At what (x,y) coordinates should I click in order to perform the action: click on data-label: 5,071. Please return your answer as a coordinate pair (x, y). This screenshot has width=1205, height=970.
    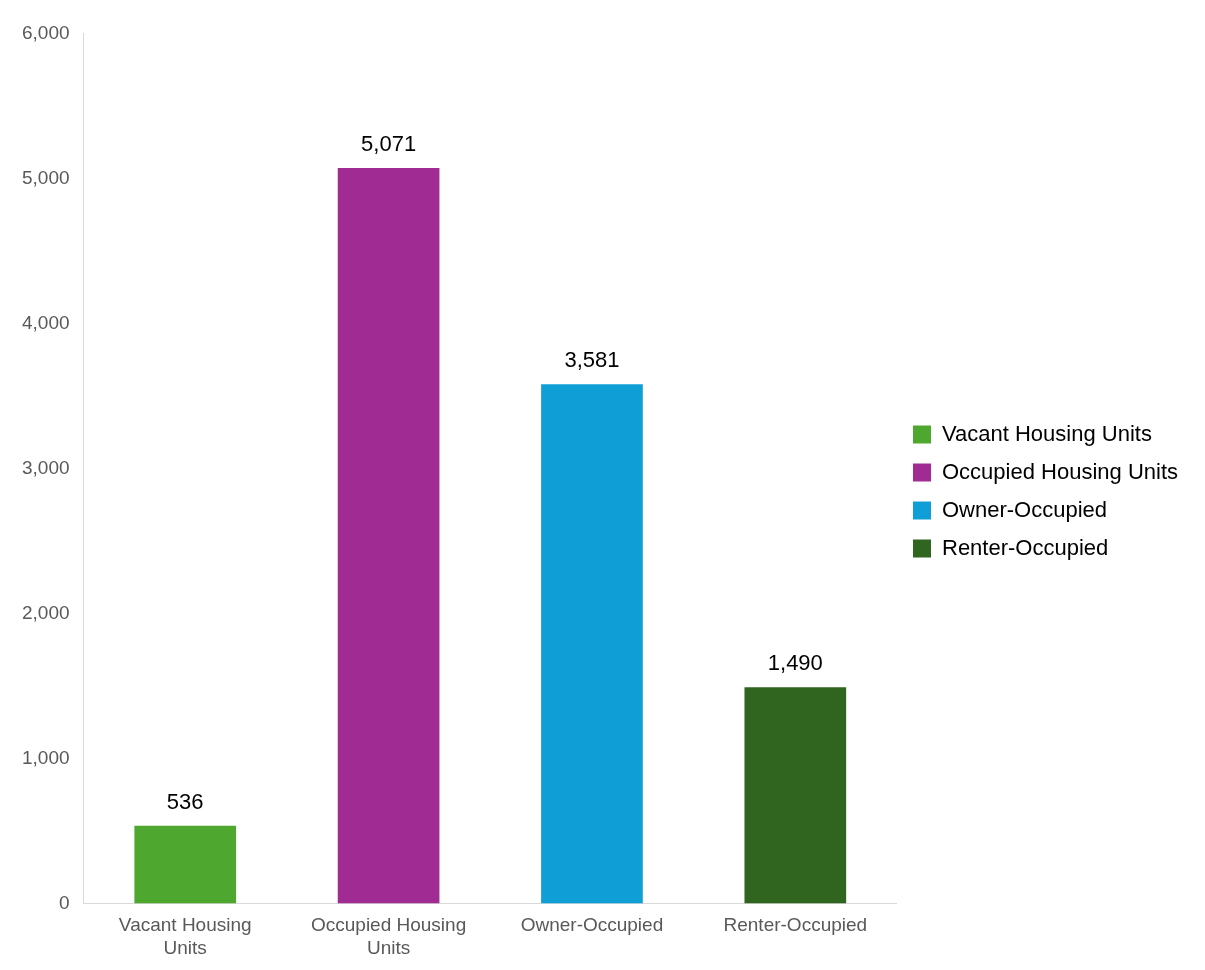
    Looking at the image, I should click on (389, 144).